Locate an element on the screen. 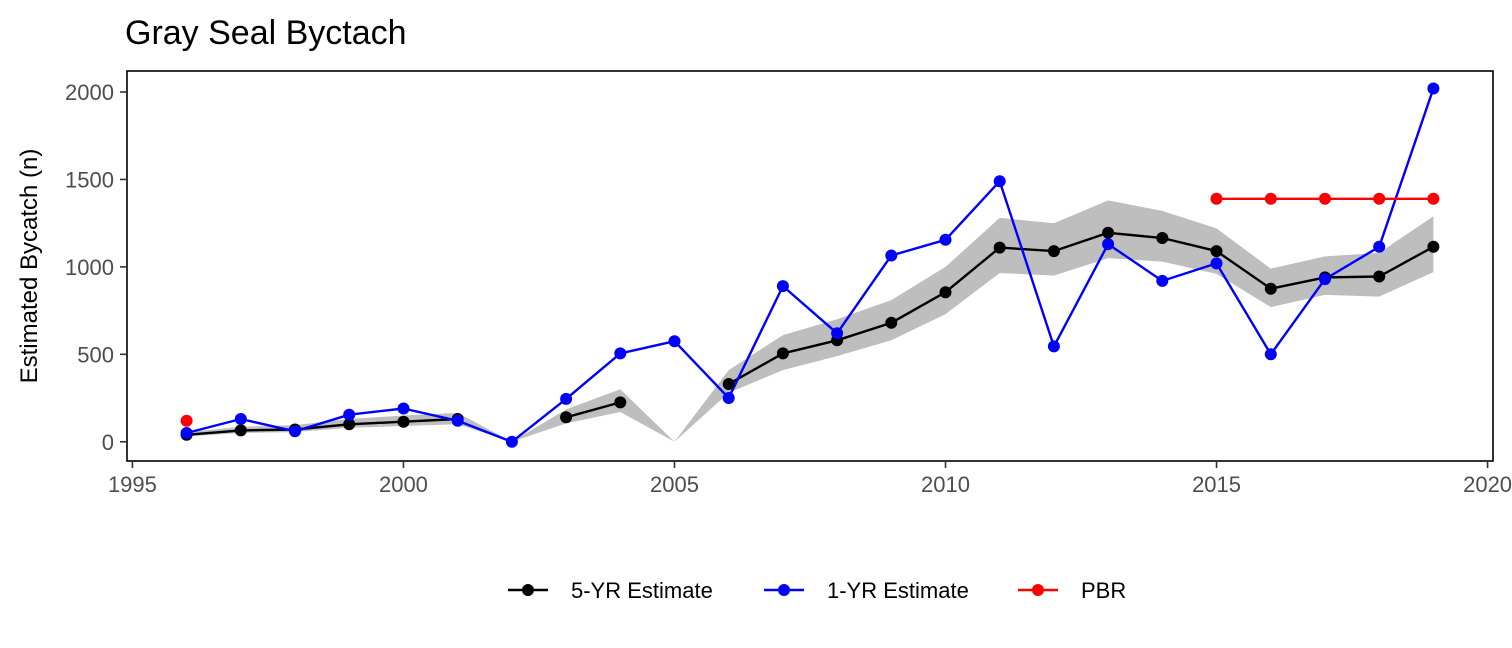 The width and height of the screenshot is (1512, 648). x-tick-label: 2005 is located at coordinates (674, 484).